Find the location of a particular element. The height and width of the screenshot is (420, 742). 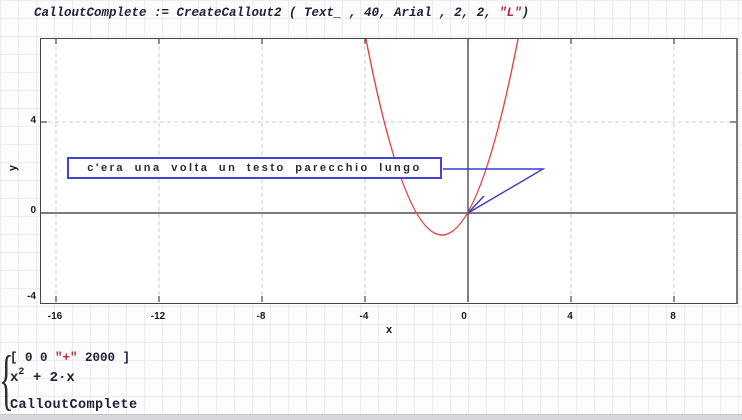

y-tick-label: 4 is located at coordinates (33, 120).